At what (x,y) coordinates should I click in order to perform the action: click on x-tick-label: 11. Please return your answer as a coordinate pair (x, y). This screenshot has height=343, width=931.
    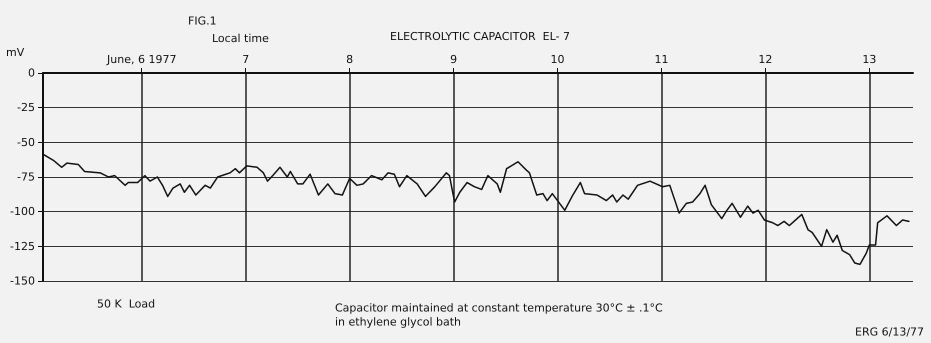
    Looking at the image, I should click on (661, 59).